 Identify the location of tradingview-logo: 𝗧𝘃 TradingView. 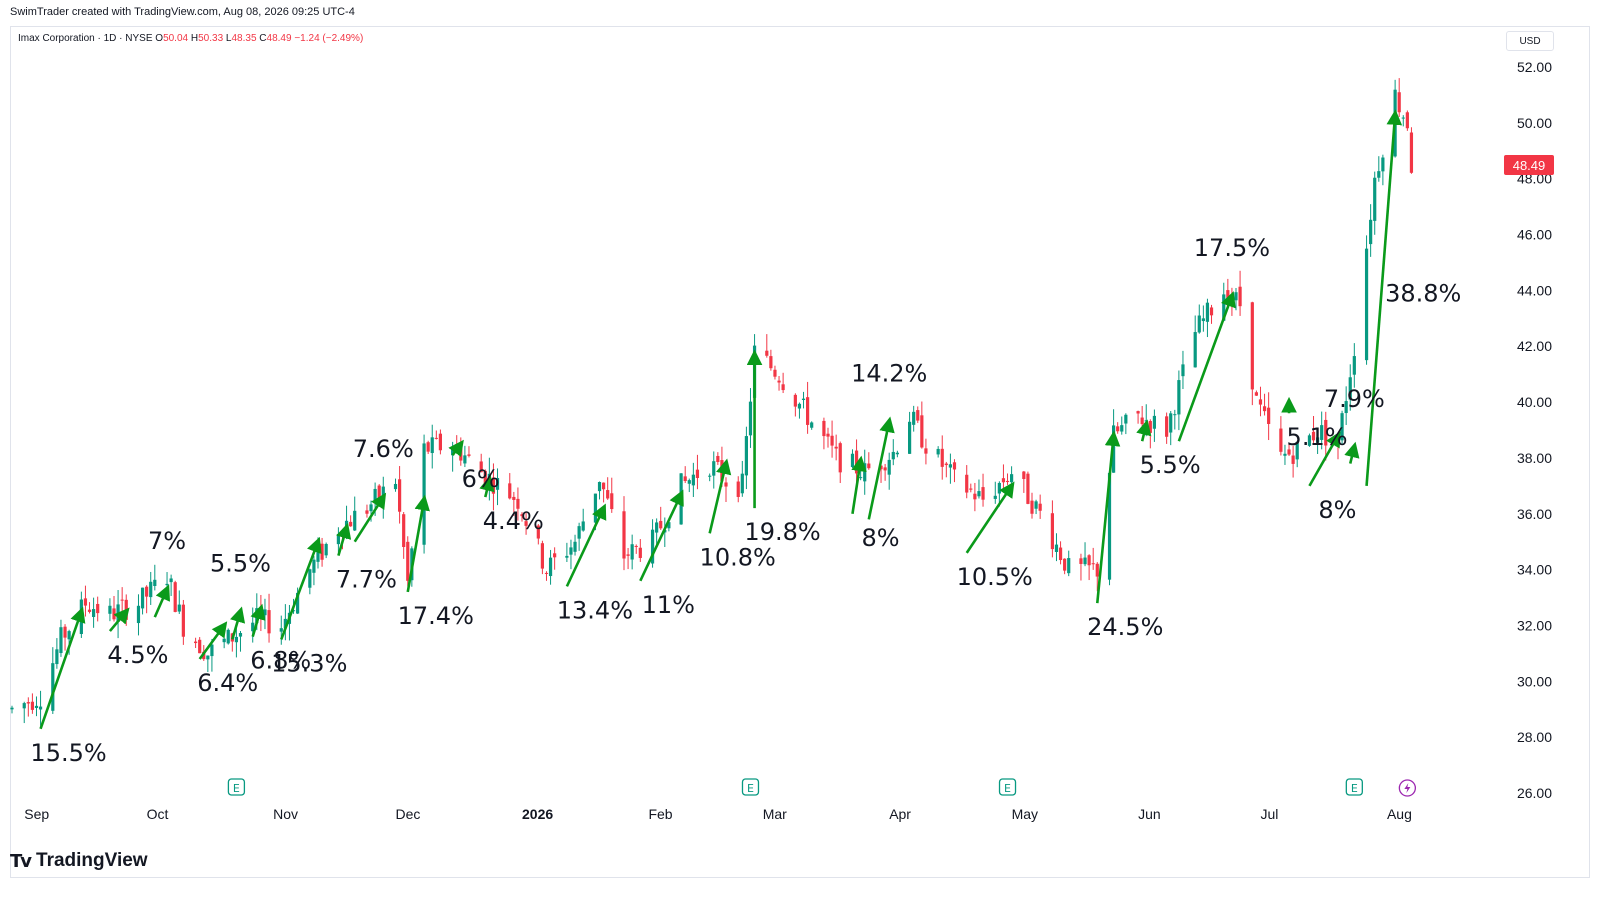
(79, 861).